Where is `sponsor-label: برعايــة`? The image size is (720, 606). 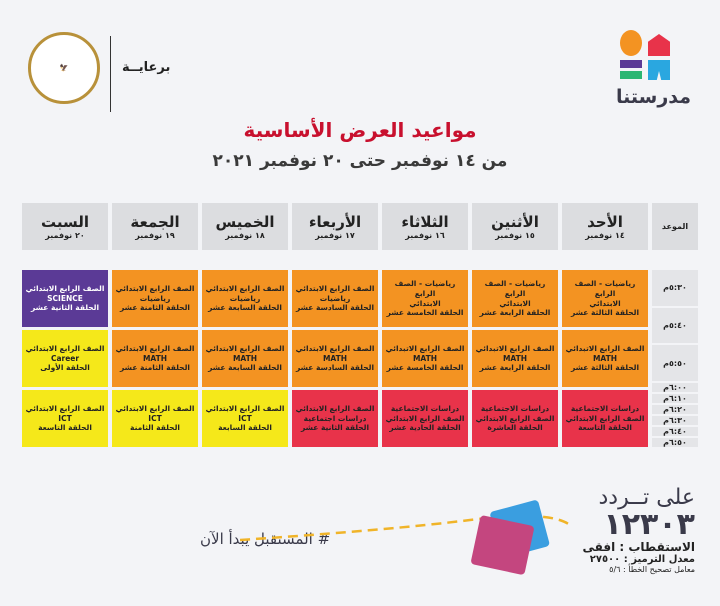 sponsor-label: برعايــة is located at coordinates (146, 67).